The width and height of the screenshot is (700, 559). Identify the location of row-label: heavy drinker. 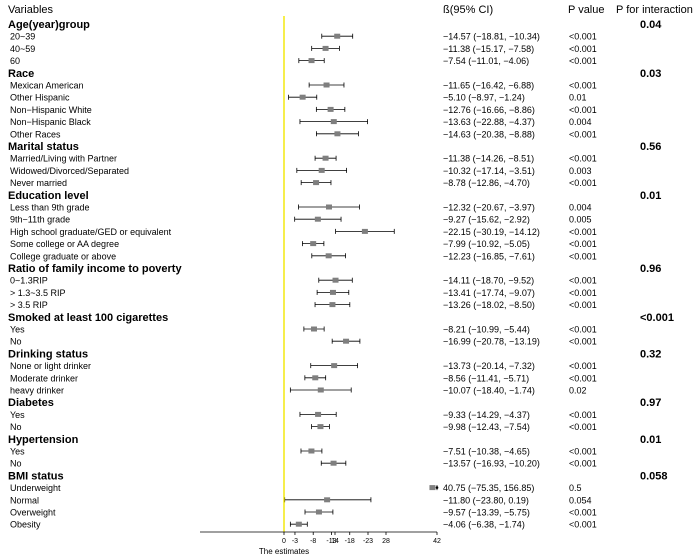
(37, 391).